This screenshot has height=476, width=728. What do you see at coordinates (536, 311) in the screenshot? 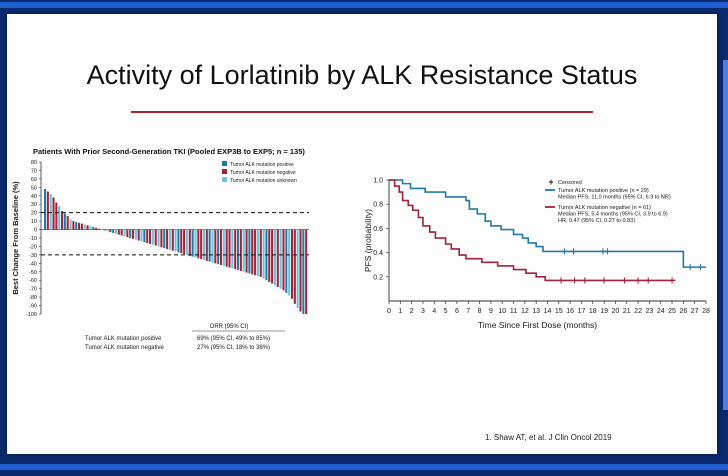
I see `km-x-tick-label: 13` at bounding box center [536, 311].